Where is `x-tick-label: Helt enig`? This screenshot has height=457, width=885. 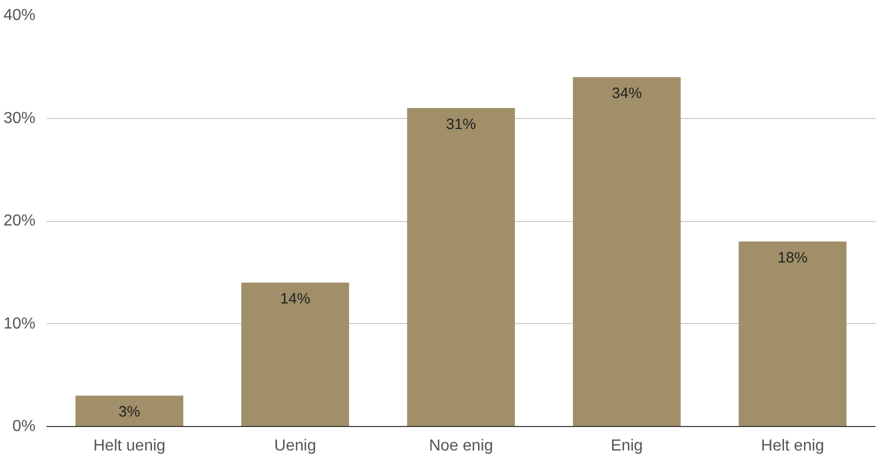
x-tick-label: Helt enig is located at coordinates (792, 446).